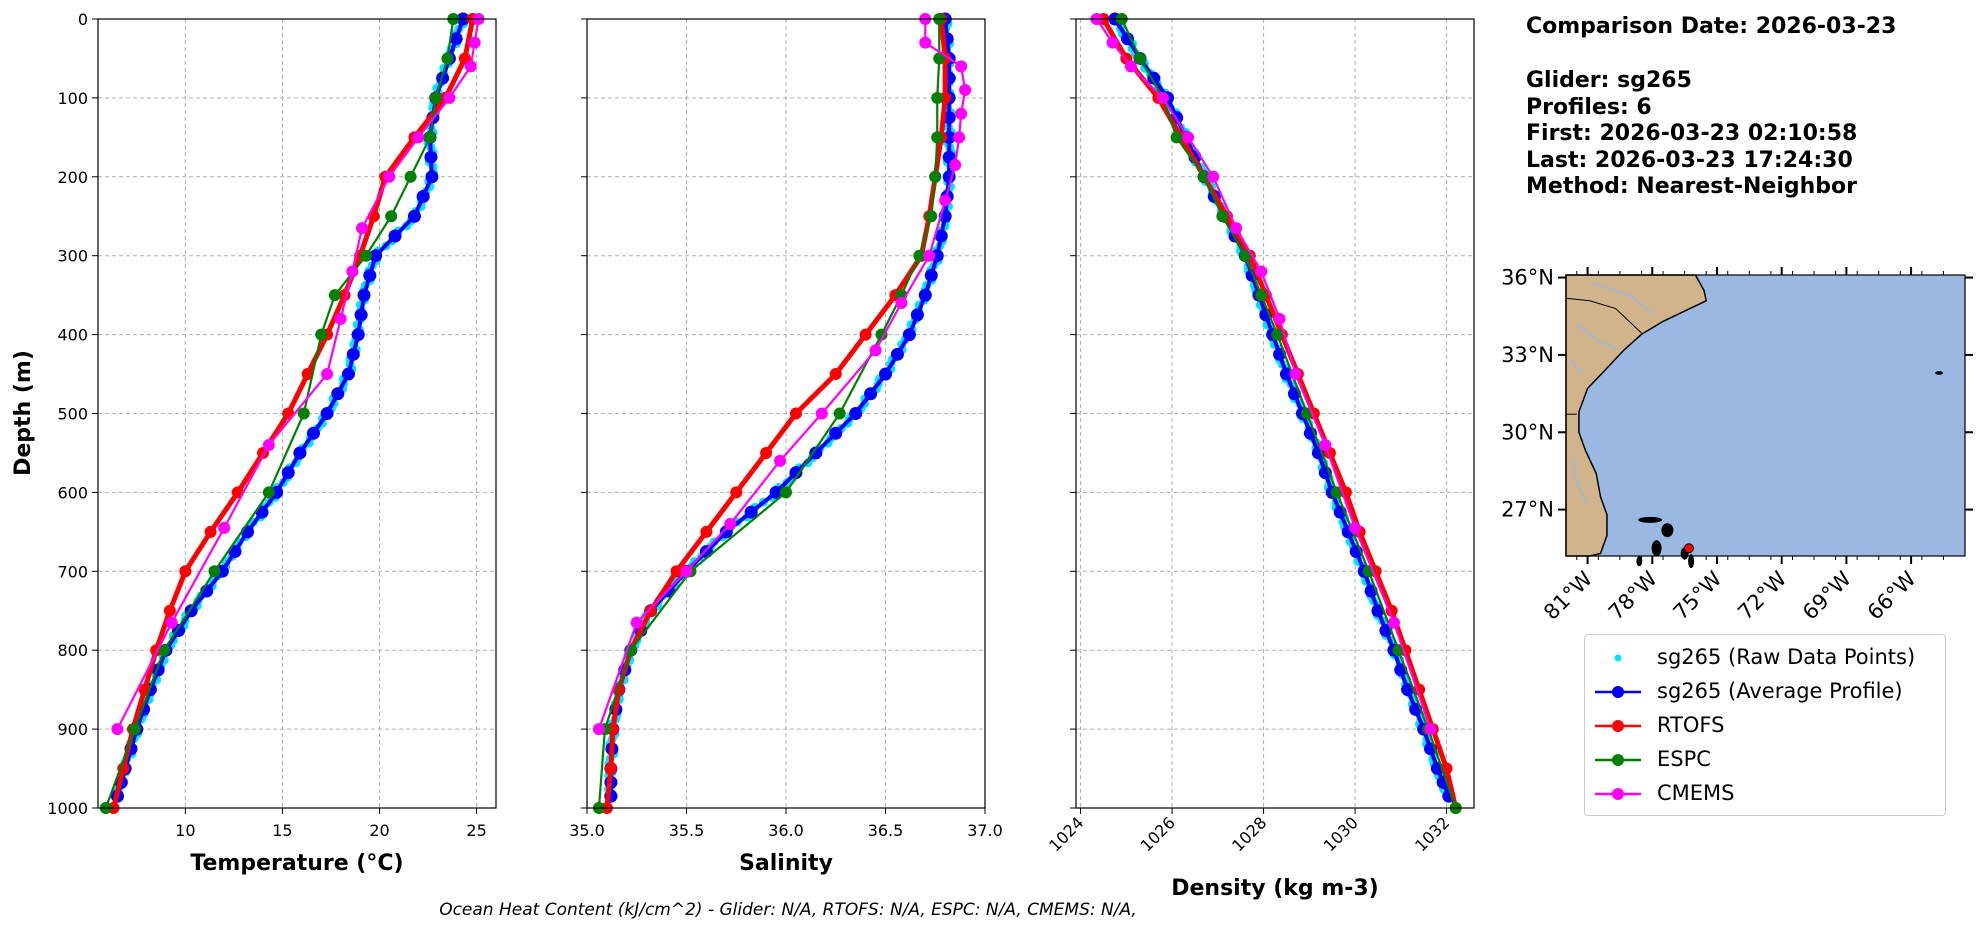 The image size is (1976, 934). I want to click on y-tick-label: 1000, so click(67, 808).